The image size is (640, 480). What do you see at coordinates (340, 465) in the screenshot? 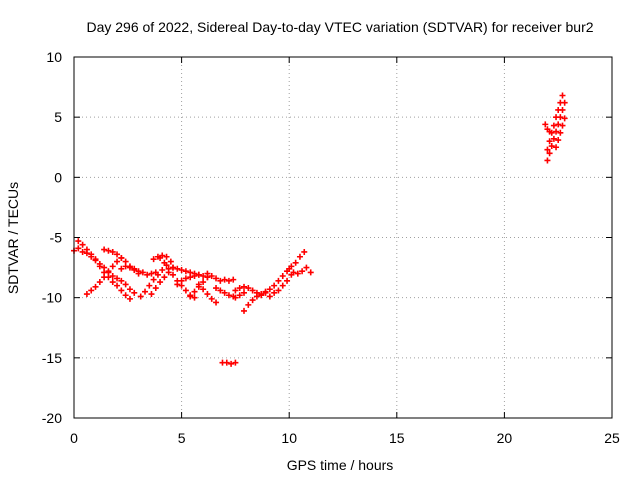
I see `x-axis-label: GPS time / hours` at bounding box center [340, 465].